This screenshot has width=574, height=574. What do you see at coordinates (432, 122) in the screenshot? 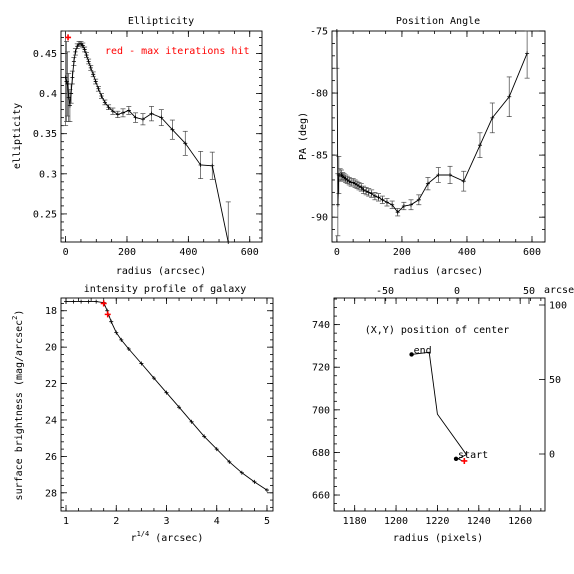
I see `position-angle-points` at bounding box center [432, 122].